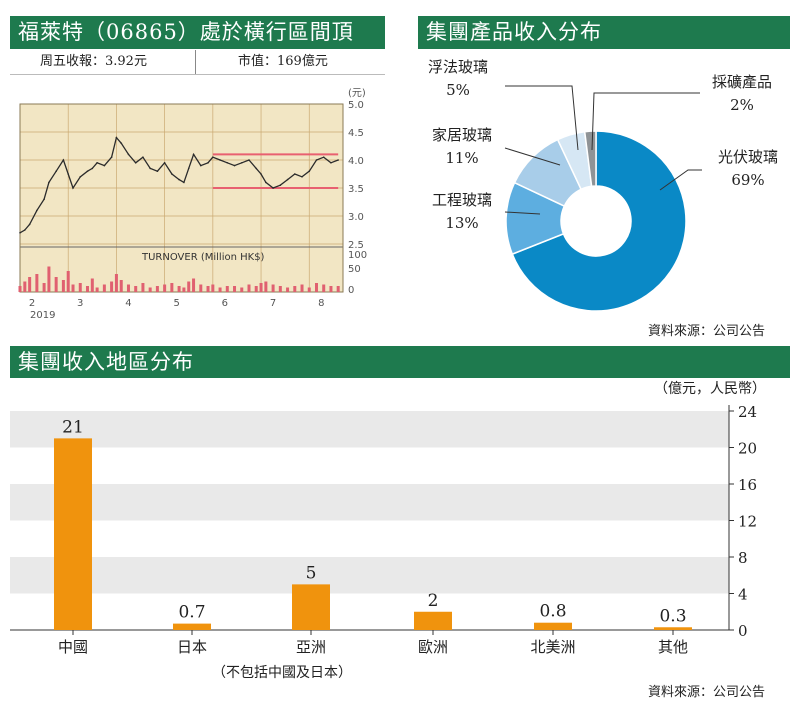  I want to click on pie-slice, so click(590, 159).